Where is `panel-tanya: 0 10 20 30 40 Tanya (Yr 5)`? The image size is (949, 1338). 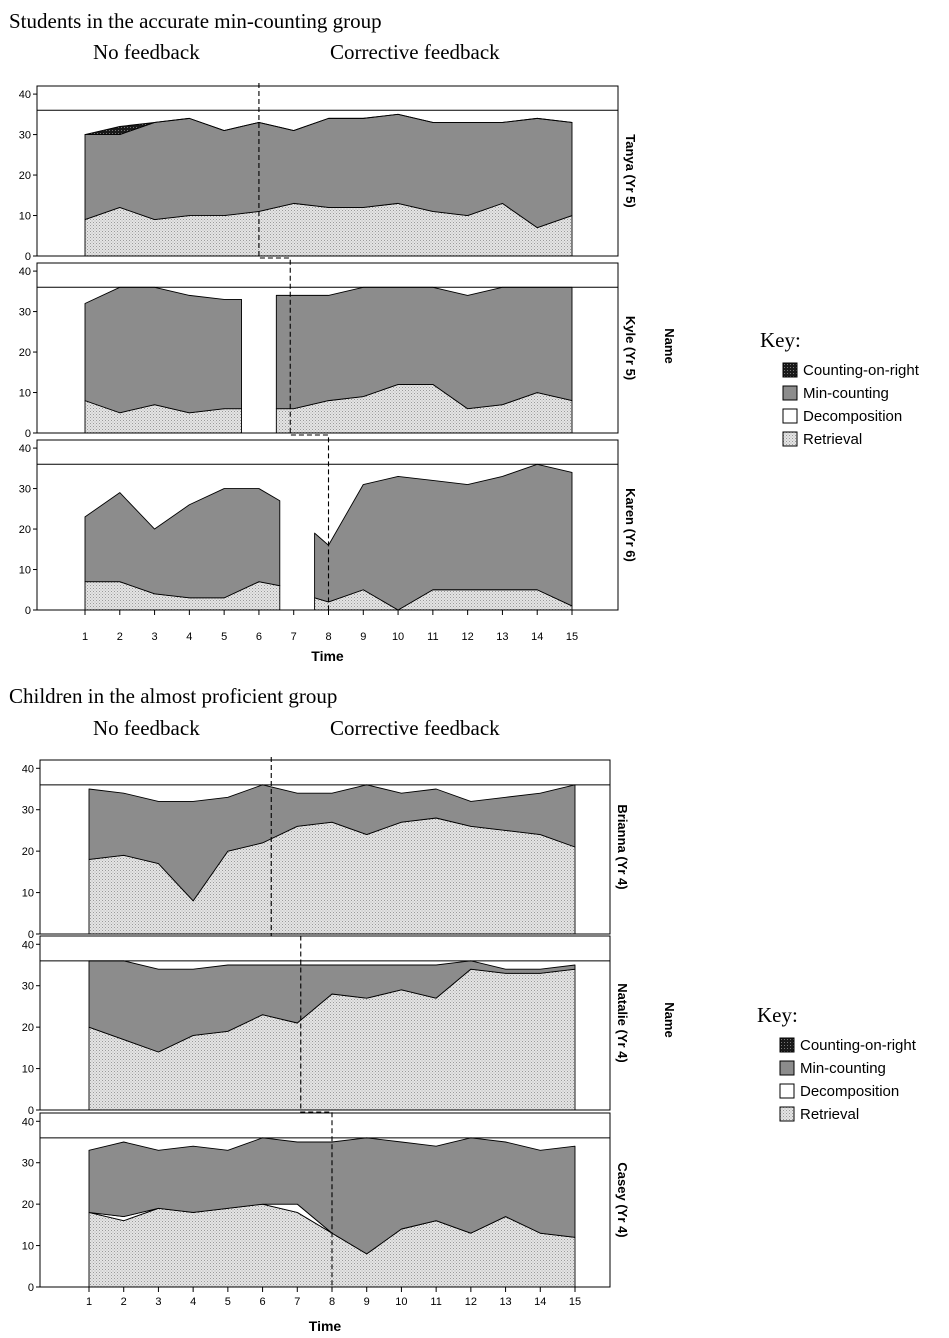 panel-tanya: 0 10 20 30 40 Tanya (Yr 5) is located at coordinates (328, 174).